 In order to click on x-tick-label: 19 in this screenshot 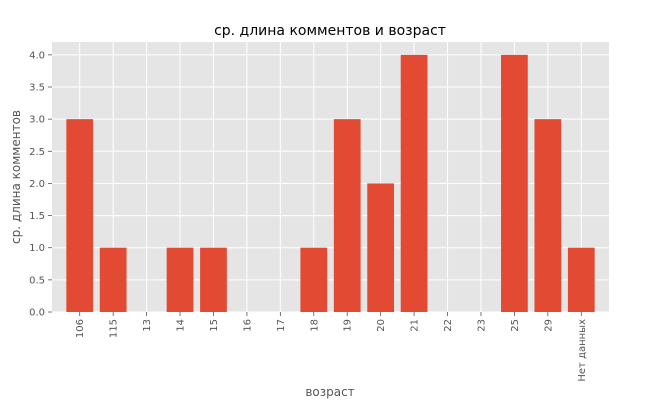, I will do `click(348, 325)`.